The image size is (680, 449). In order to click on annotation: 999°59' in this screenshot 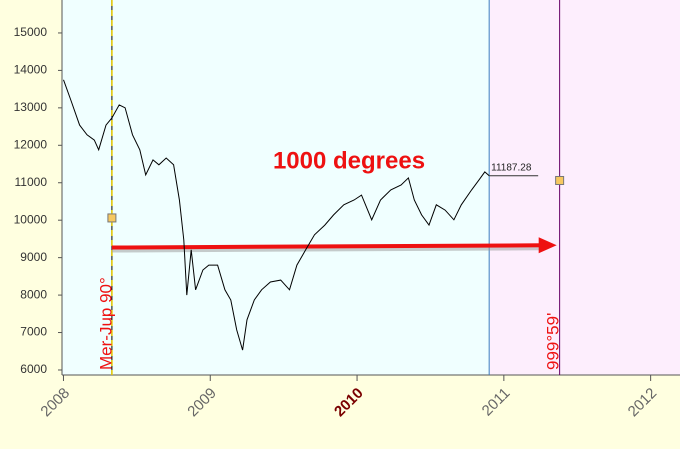, I will do `click(552, 341)`.